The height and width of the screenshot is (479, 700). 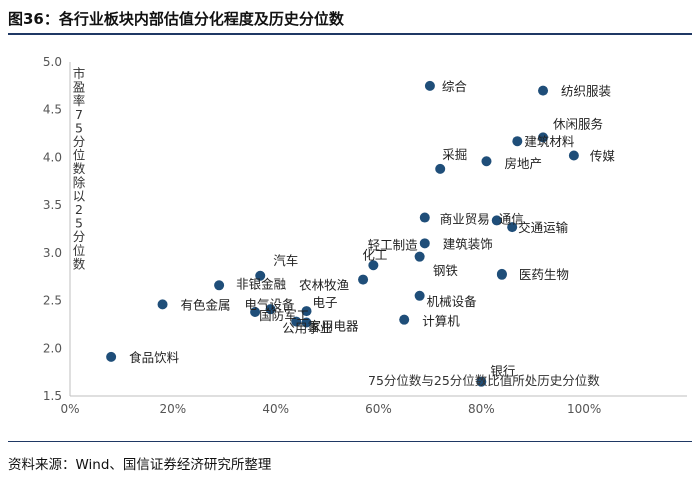 What do you see at coordinates (350, 441) in the screenshot?
I see `source-divider` at bounding box center [350, 441].